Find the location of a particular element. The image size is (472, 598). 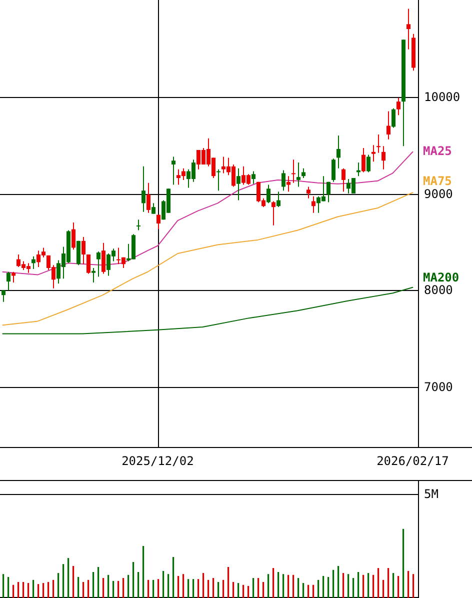

y-tick-label: 8000 is located at coordinates (438, 289).